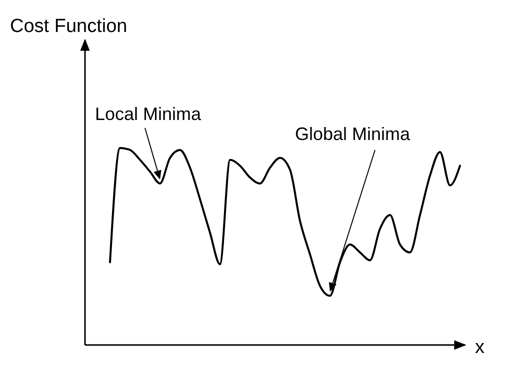 This screenshot has width=505, height=377. What do you see at coordinates (69, 26) in the screenshot?
I see `text: Cost Function` at bounding box center [69, 26].